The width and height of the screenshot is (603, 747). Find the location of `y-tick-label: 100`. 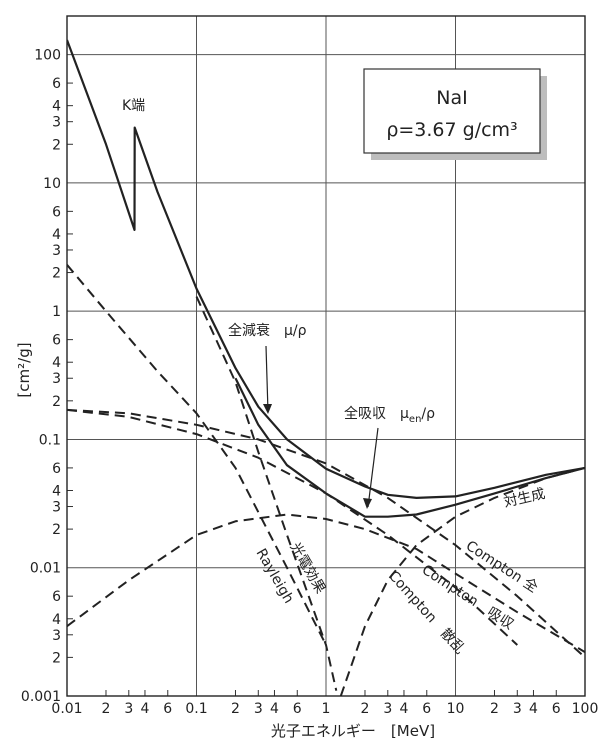

y-tick-label: 100 is located at coordinates (47, 56).